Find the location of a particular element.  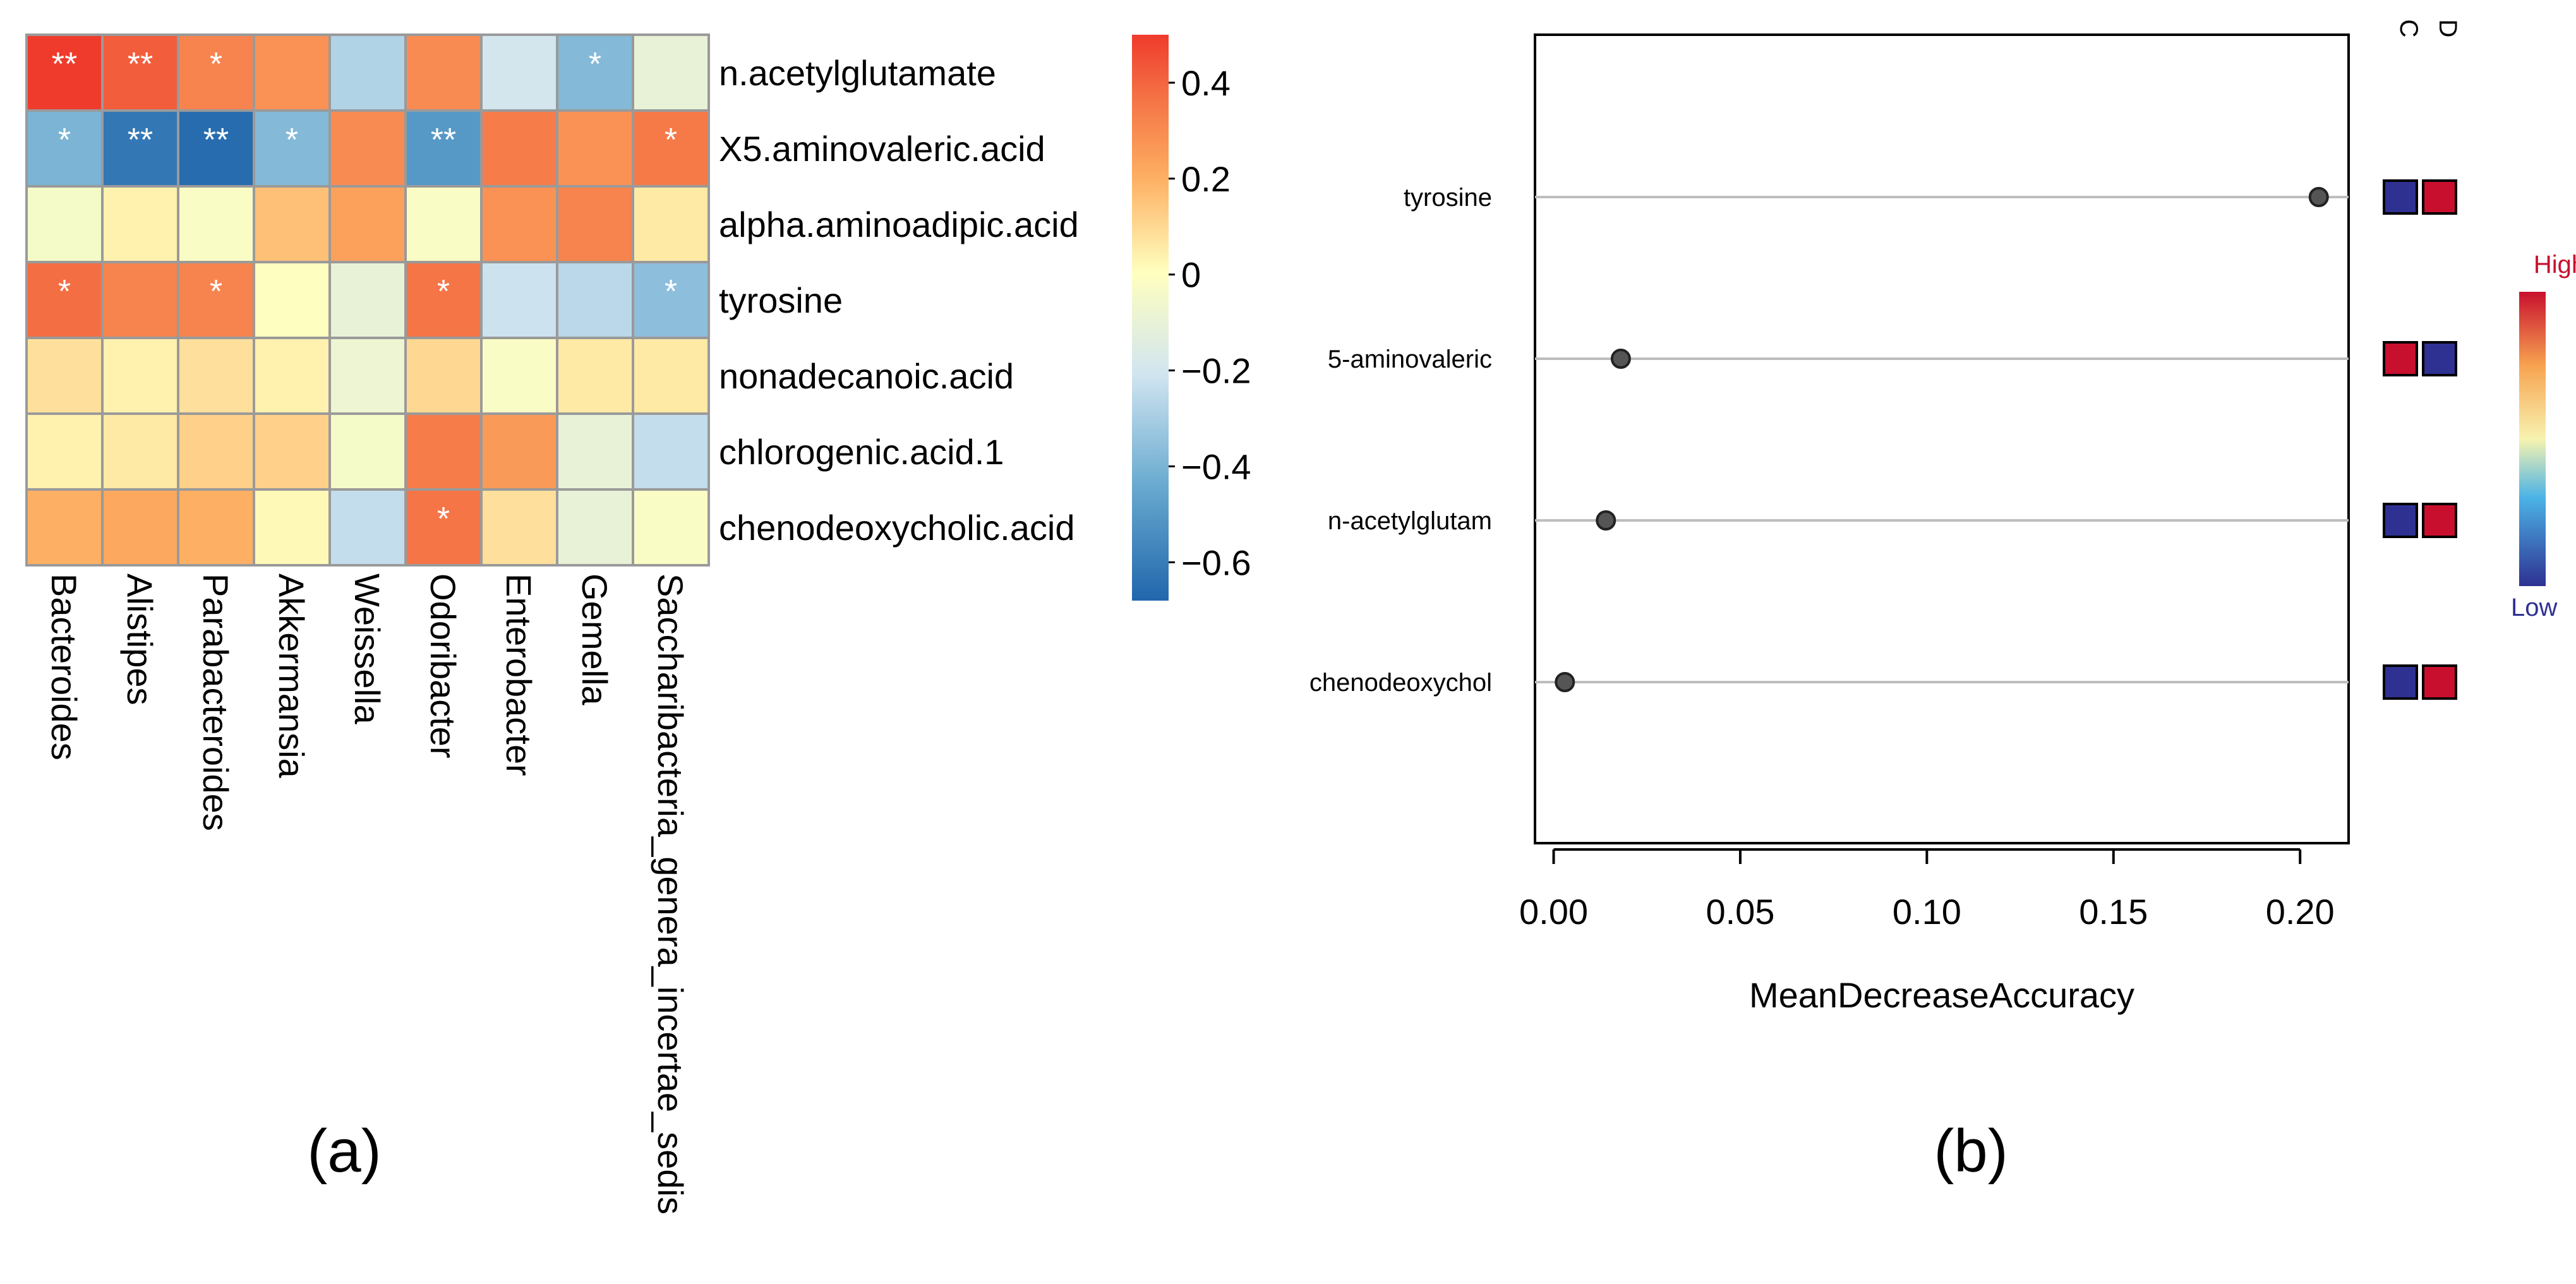

heatmap-cell-x5-aminovaleric-acid-gemella is located at coordinates (595, 148).